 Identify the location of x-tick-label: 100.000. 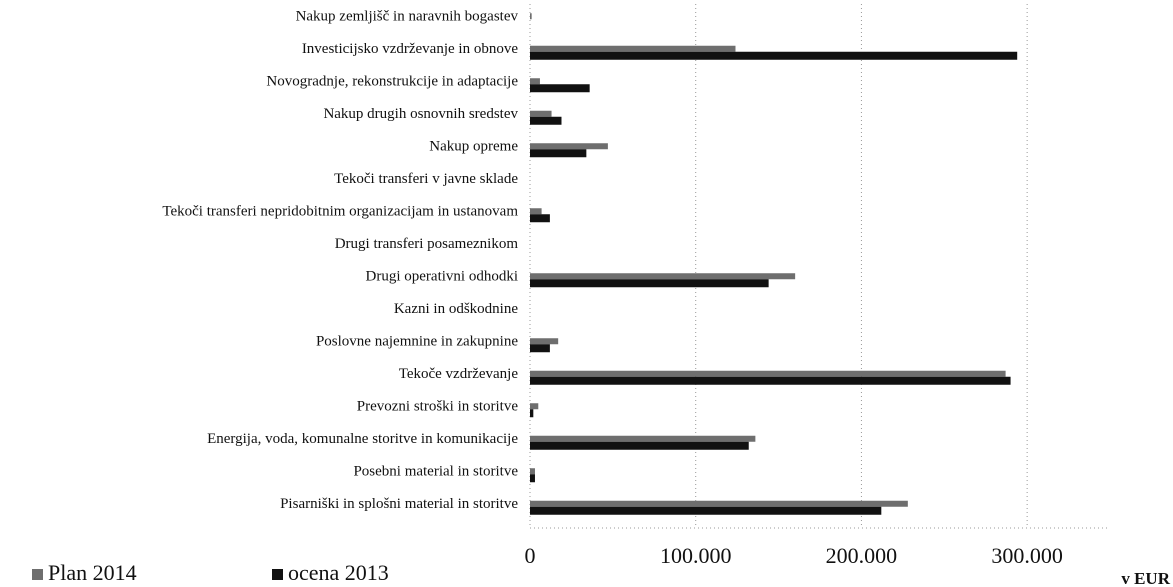
(696, 555).